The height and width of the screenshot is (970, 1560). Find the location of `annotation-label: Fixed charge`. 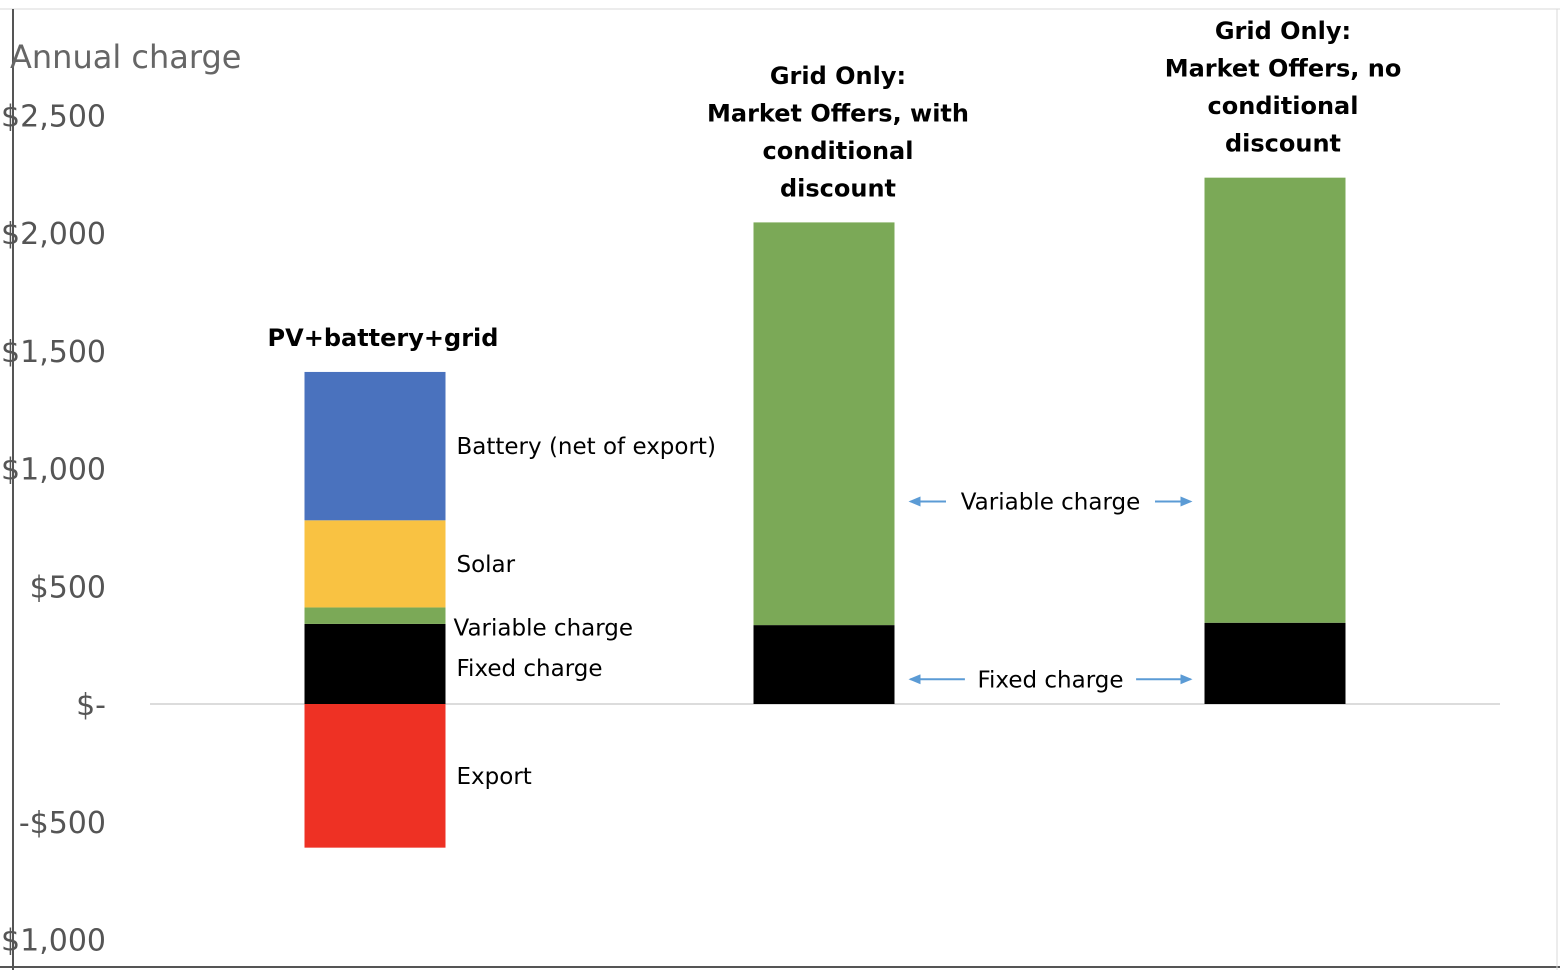

annotation-label: Fixed charge is located at coordinates (1050, 680).